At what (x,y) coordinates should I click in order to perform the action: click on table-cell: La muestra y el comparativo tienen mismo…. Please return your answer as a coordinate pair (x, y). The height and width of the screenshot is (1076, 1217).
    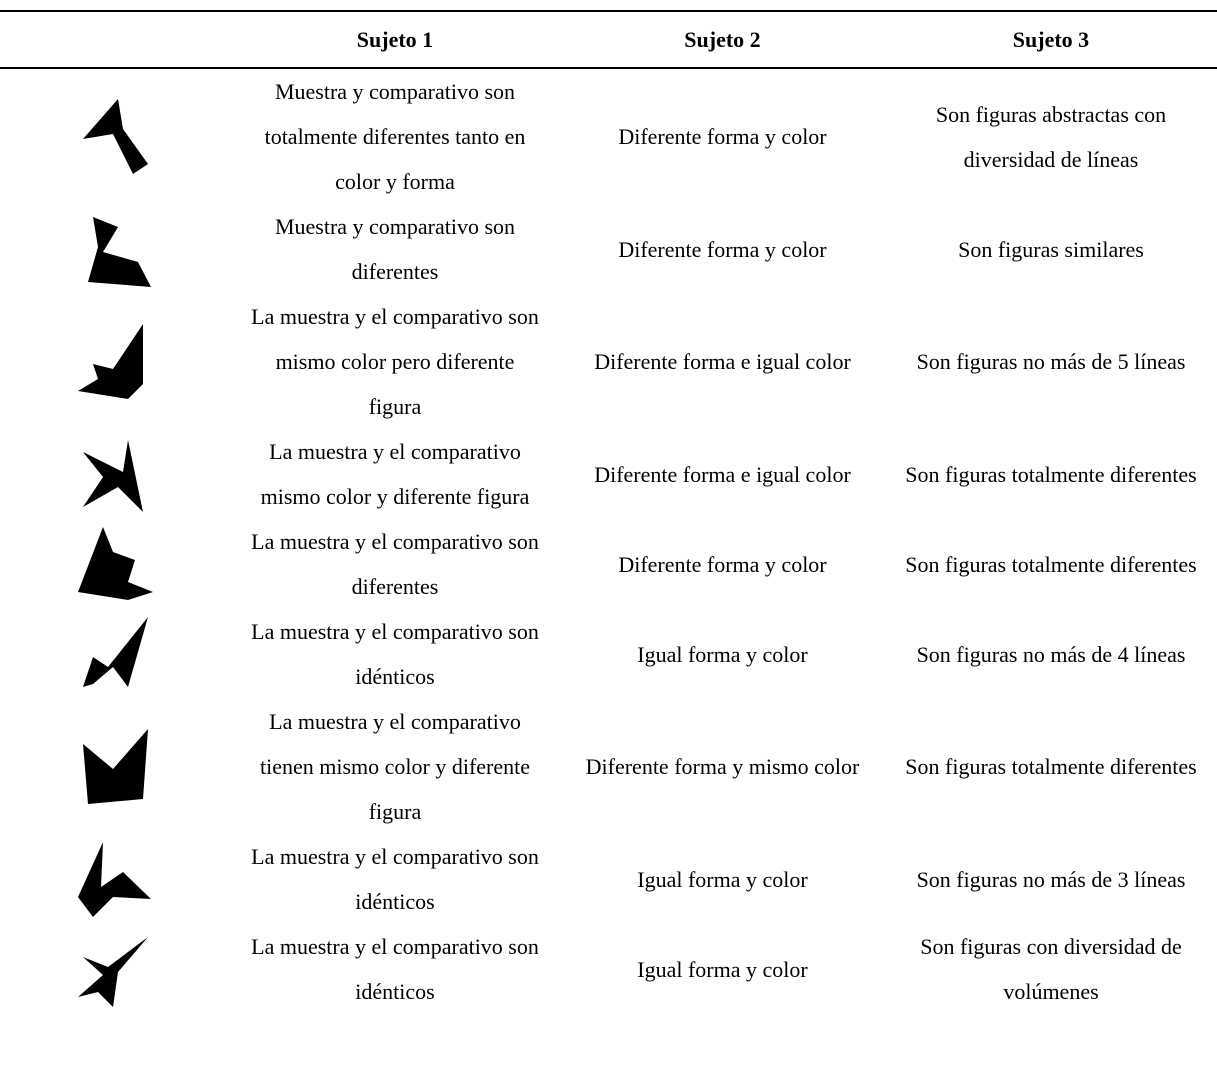
    Looking at the image, I should click on (395, 766).